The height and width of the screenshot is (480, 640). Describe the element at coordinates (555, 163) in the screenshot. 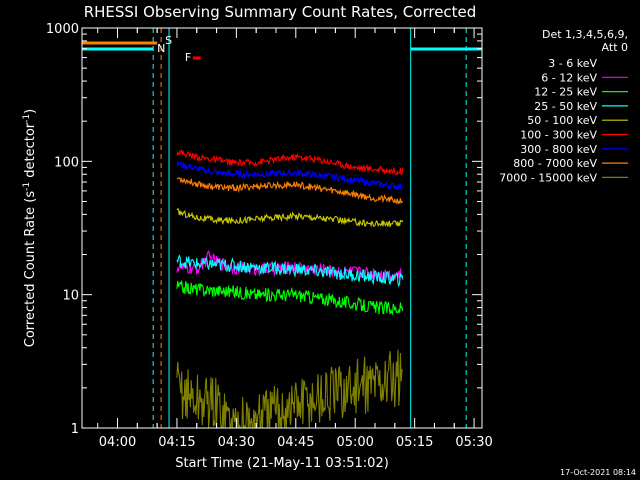

I see `legend-label-7: 800 - 7000 keV` at that location.